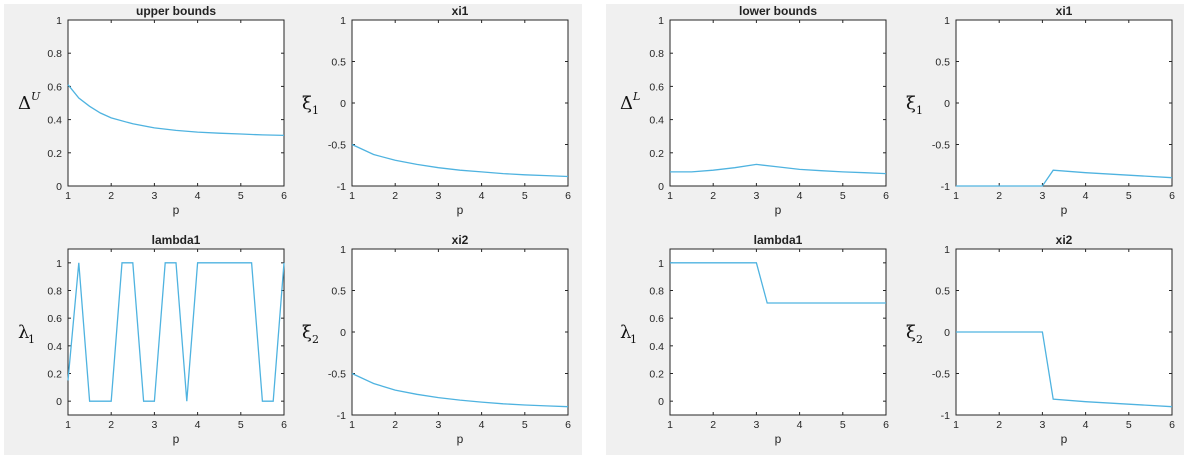 The height and width of the screenshot is (459, 1188). What do you see at coordinates (1064, 240) in the screenshot?
I see `chart-title: xi2` at bounding box center [1064, 240].